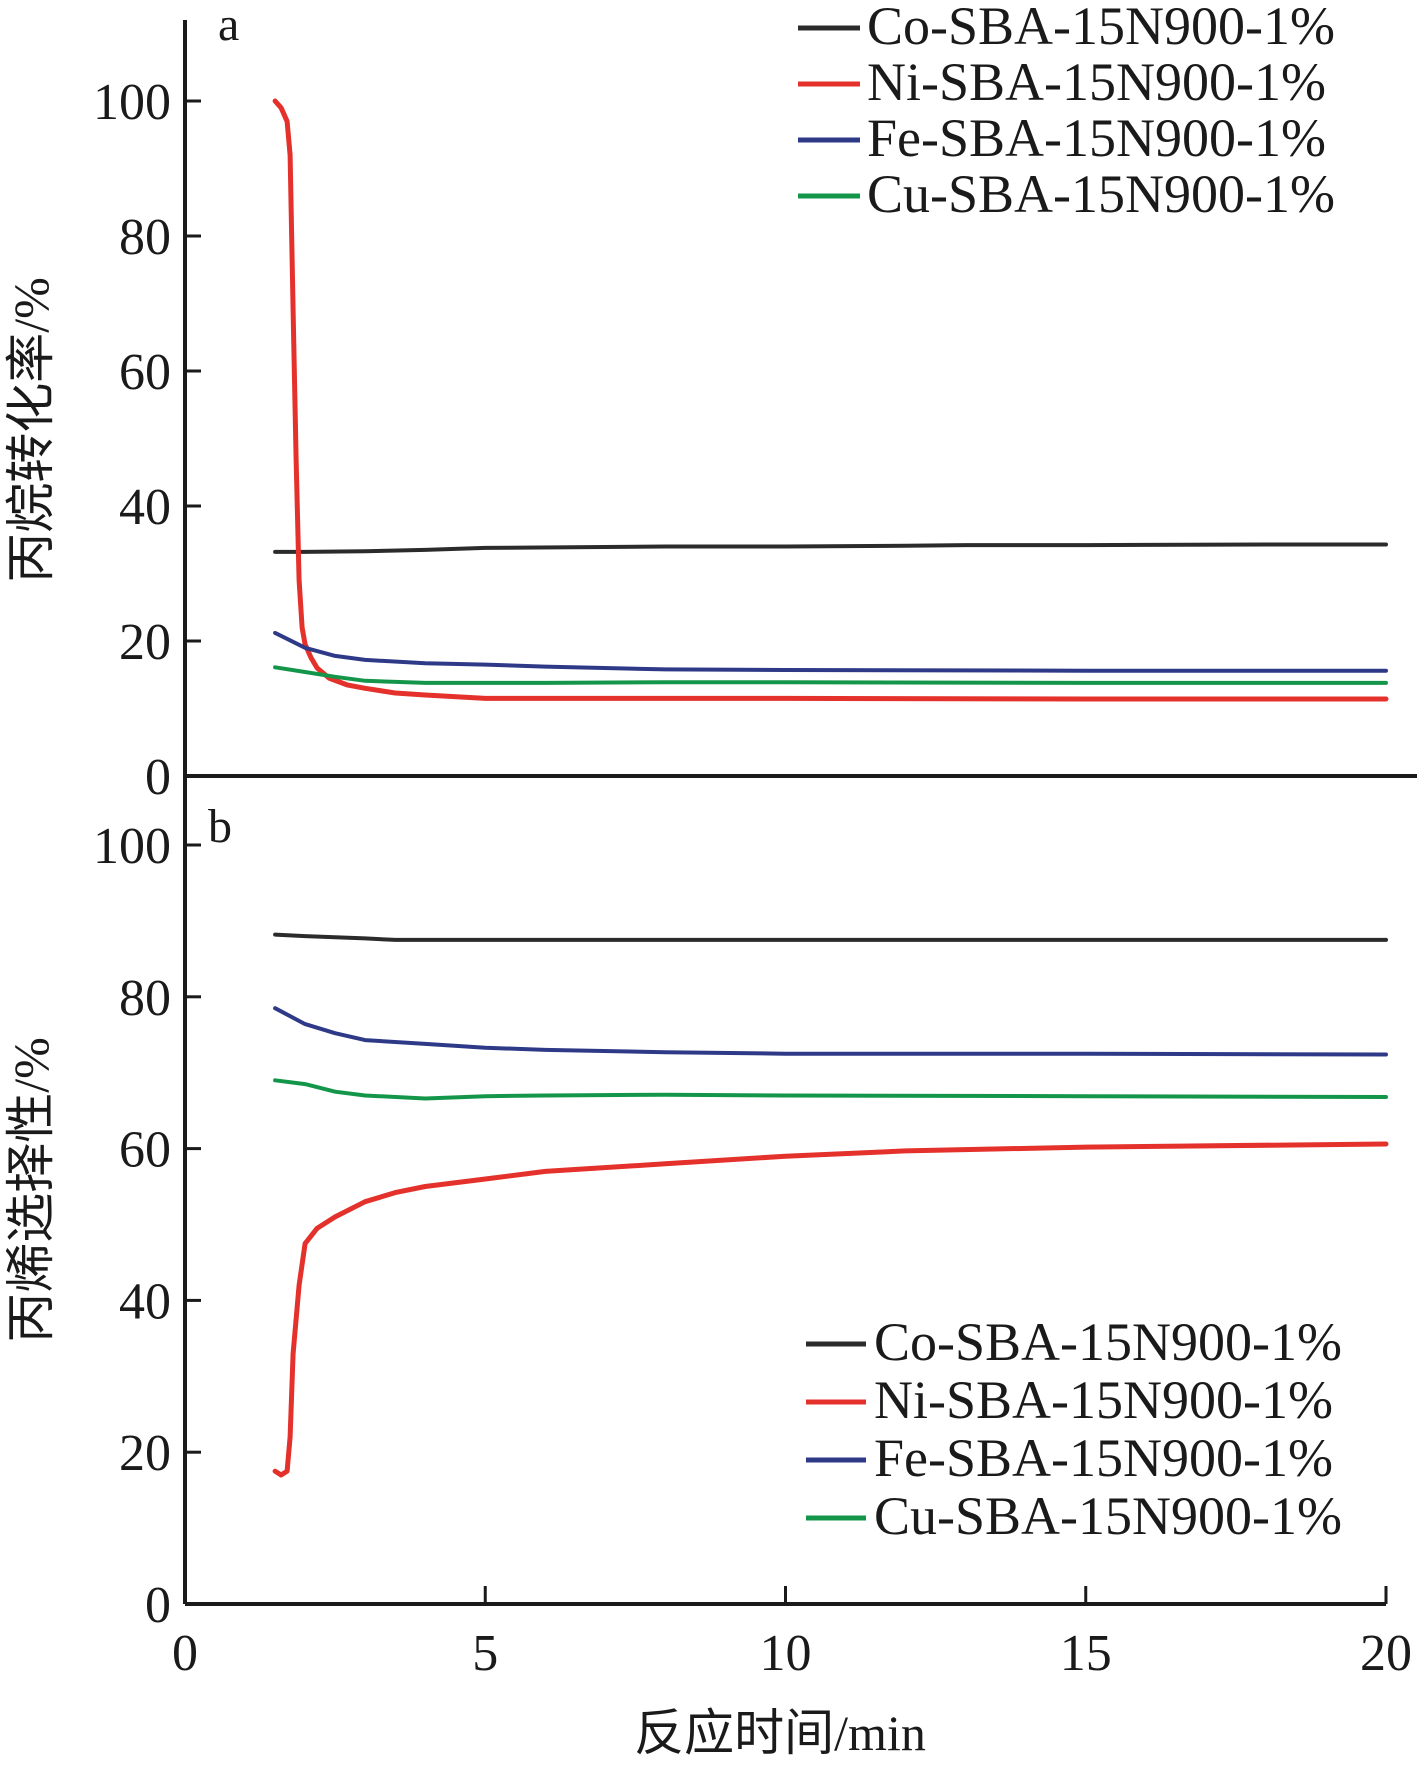 This screenshot has height=1772, width=1417. What do you see at coordinates (830, 675) in the screenshot?
I see `series-line-a-cu` at bounding box center [830, 675].